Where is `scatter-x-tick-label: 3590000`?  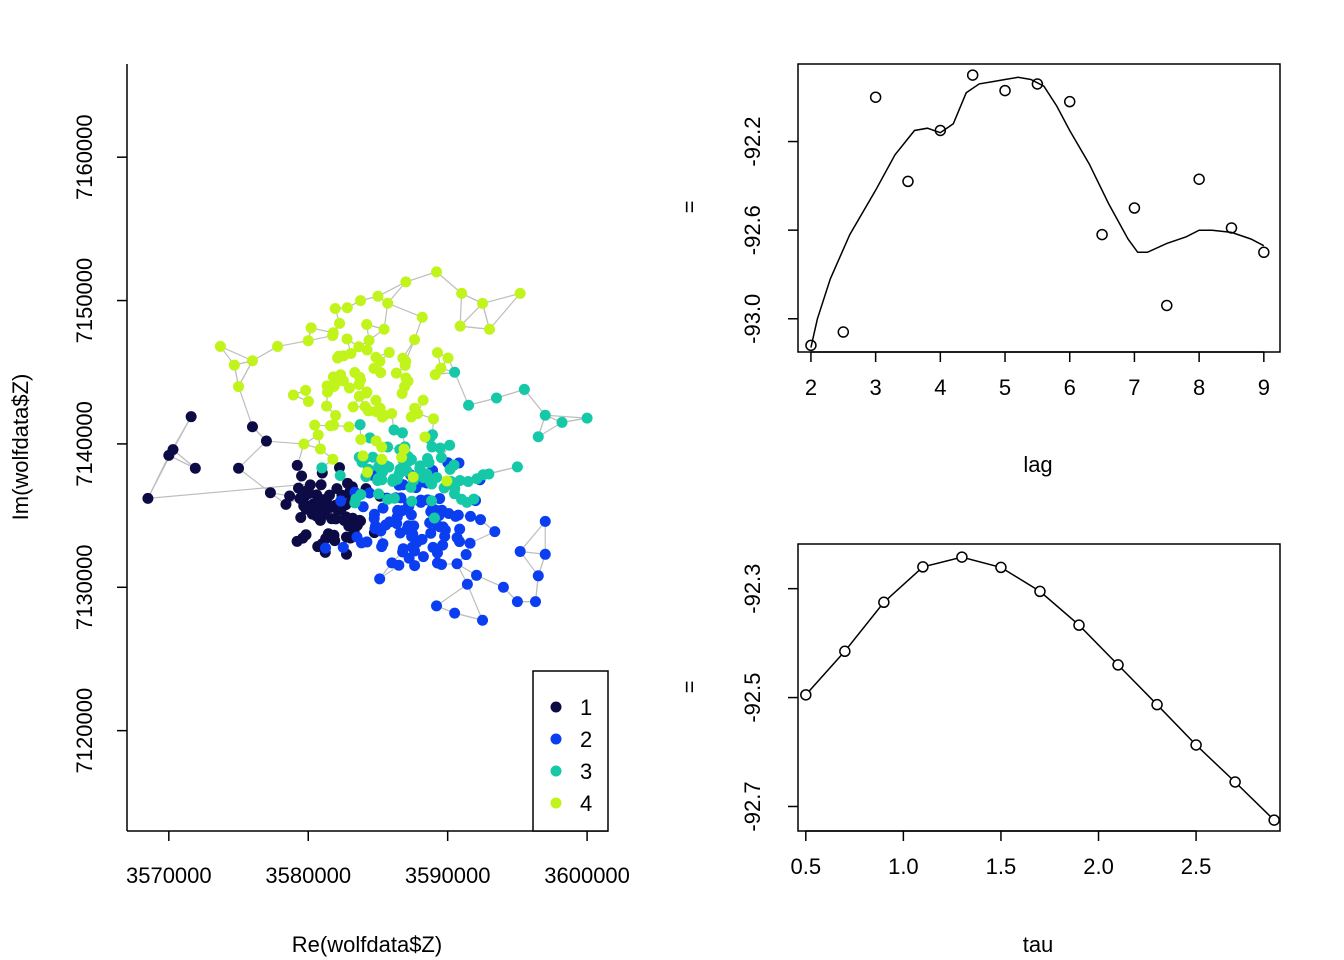
scatter-x-tick-label: 3590000 is located at coordinates (448, 875).